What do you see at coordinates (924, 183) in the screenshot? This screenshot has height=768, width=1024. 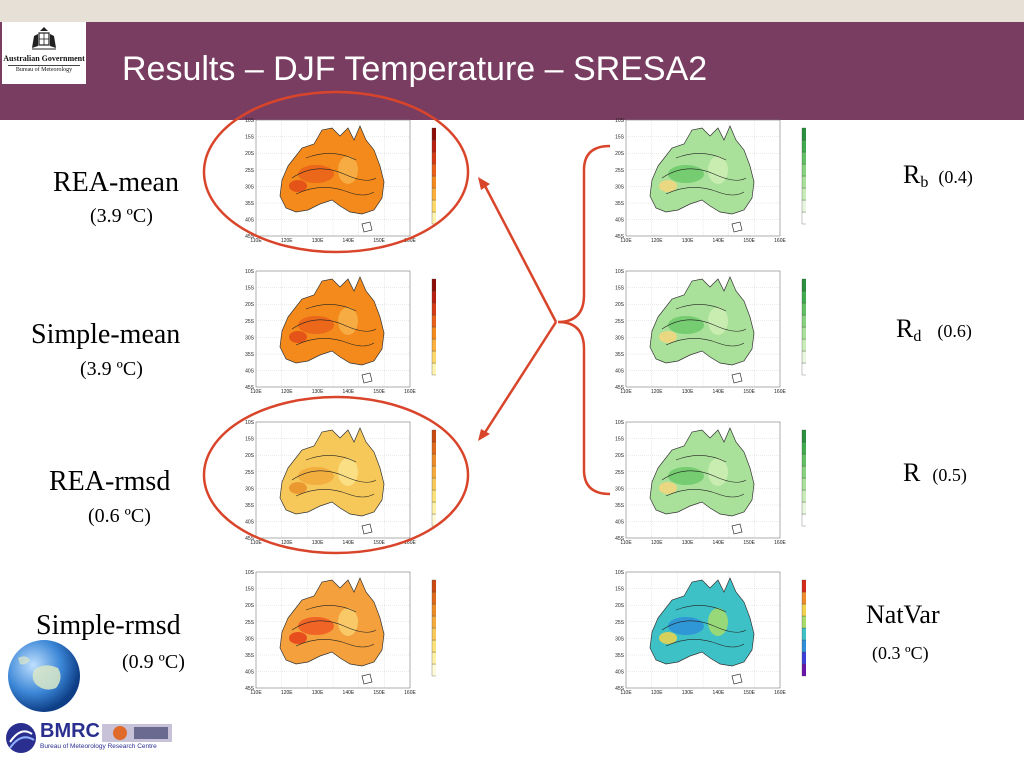 I see `rb-sub: b` at bounding box center [924, 183].